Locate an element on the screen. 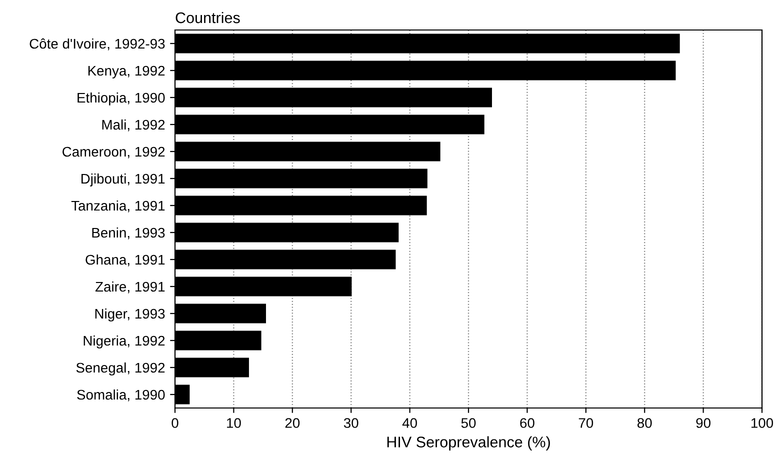 The image size is (777, 458). y-tick-label: Niger, 1993 is located at coordinates (130, 315).